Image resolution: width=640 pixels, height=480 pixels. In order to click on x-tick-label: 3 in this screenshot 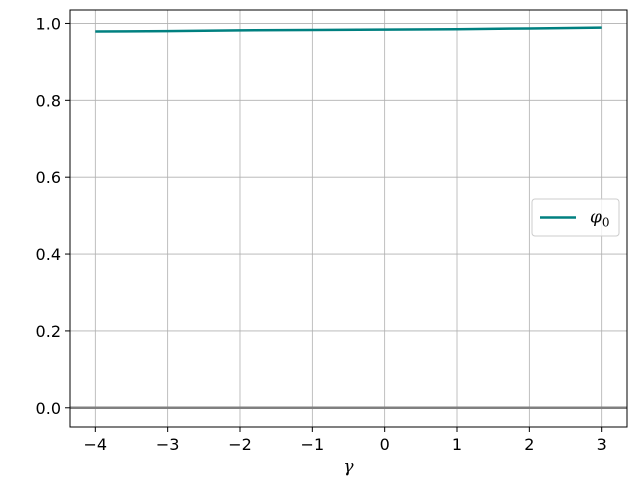, I will do `click(602, 444)`.